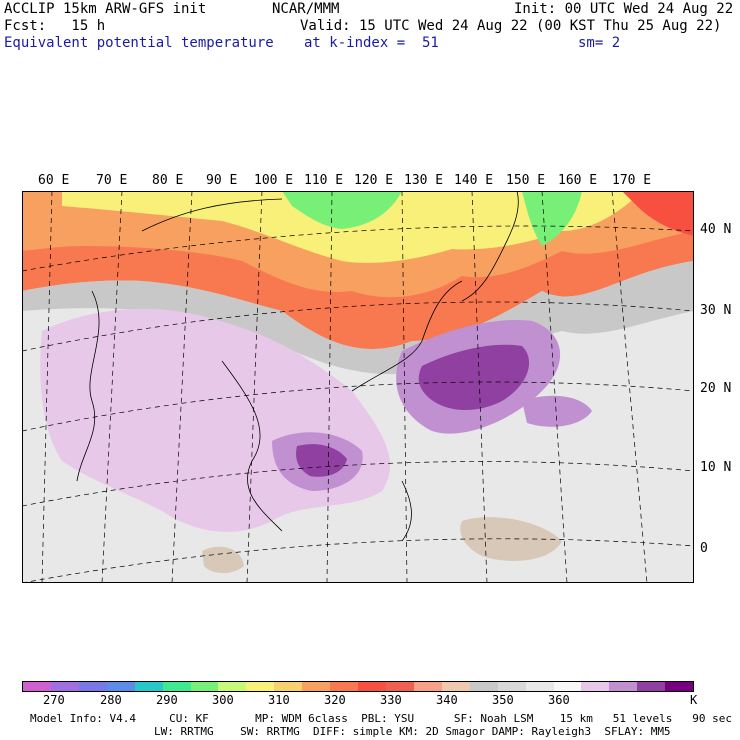 This screenshot has width=740, height=740. I want to click on colorbar-tick: 320, so click(335, 700).